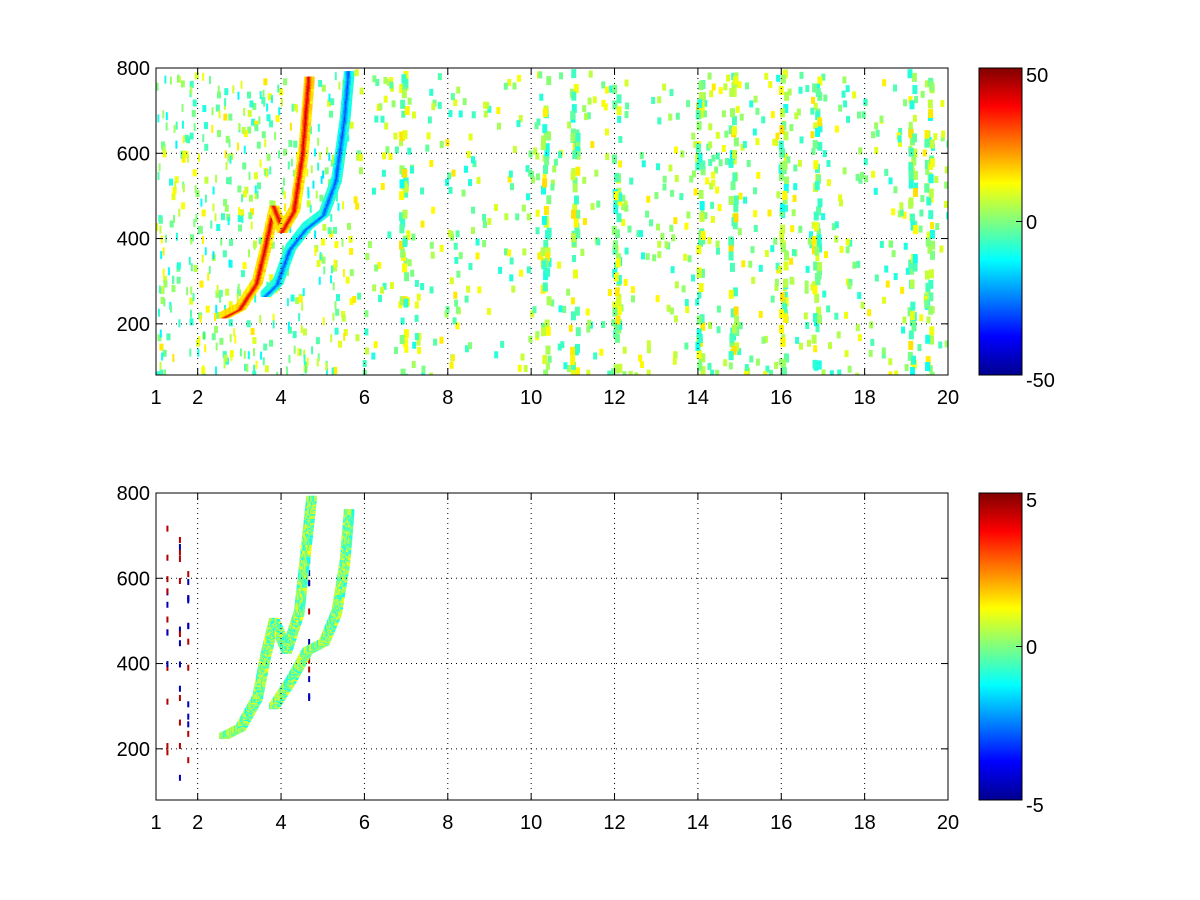 The width and height of the screenshot is (1200, 900). Describe the element at coordinates (155, 398) in the screenshot. I see `x-tick-label: 1` at that location.